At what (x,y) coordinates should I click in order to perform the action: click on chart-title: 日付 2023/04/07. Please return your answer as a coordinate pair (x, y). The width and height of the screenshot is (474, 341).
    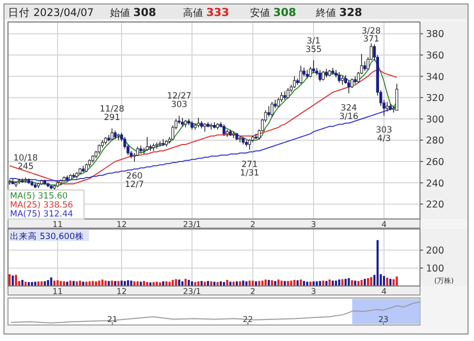
    Looking at the image, I should click on (51, 13).